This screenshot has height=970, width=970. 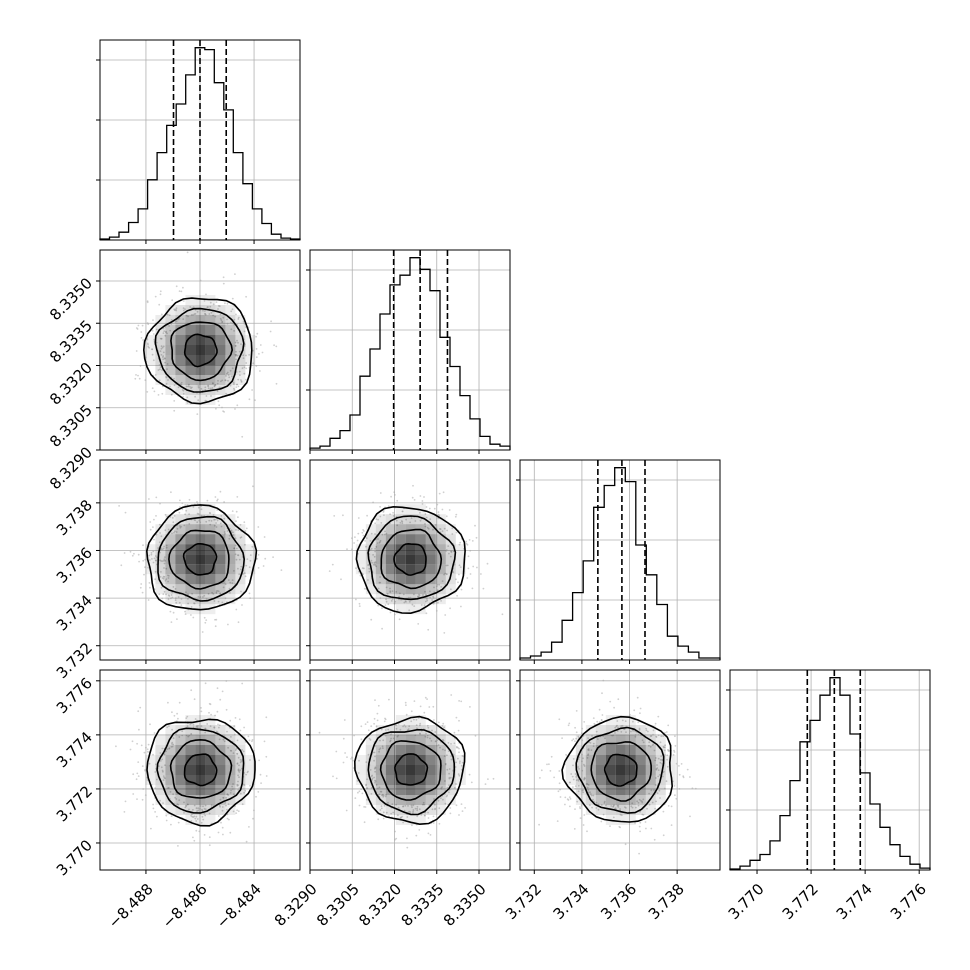 What do you see at coordinates (338, 905) in the screenshot?
I see `x-tick-label: 8.3305` at bounding box center [338, 905].